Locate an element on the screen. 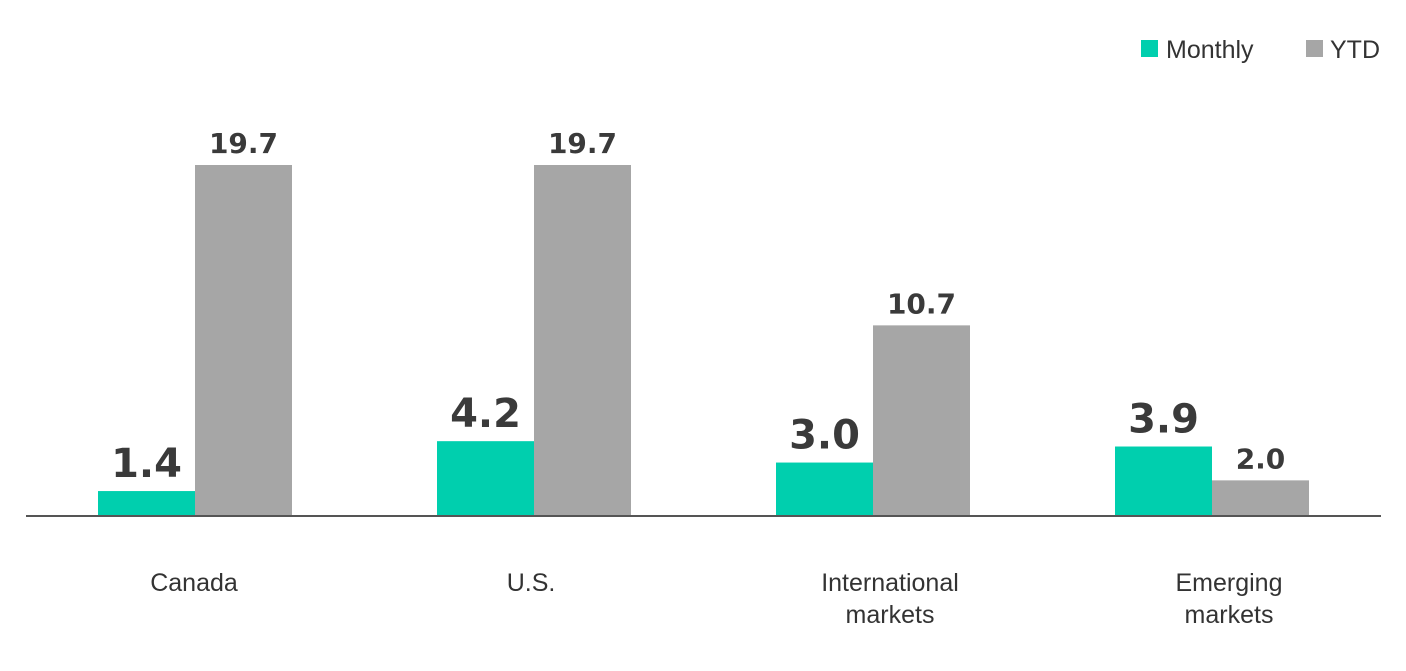 This screenshot has height=671, width=1406. category-label-3: Emerging markets is located at coordinates (1229, 599).